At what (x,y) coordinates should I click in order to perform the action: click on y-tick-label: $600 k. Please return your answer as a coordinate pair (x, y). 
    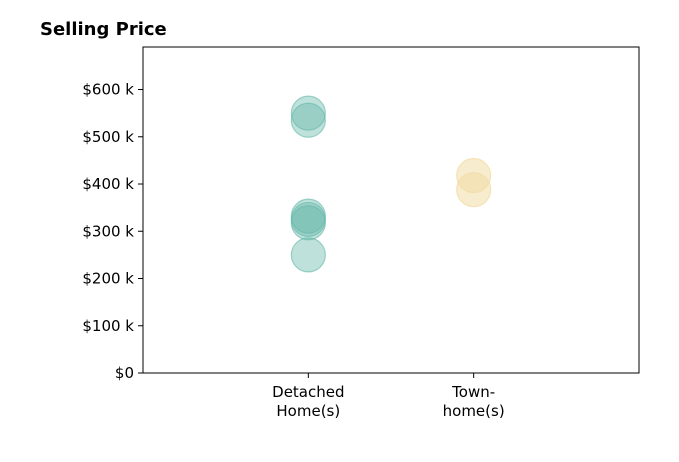
    Looking at the image, I should click on (108, 90).